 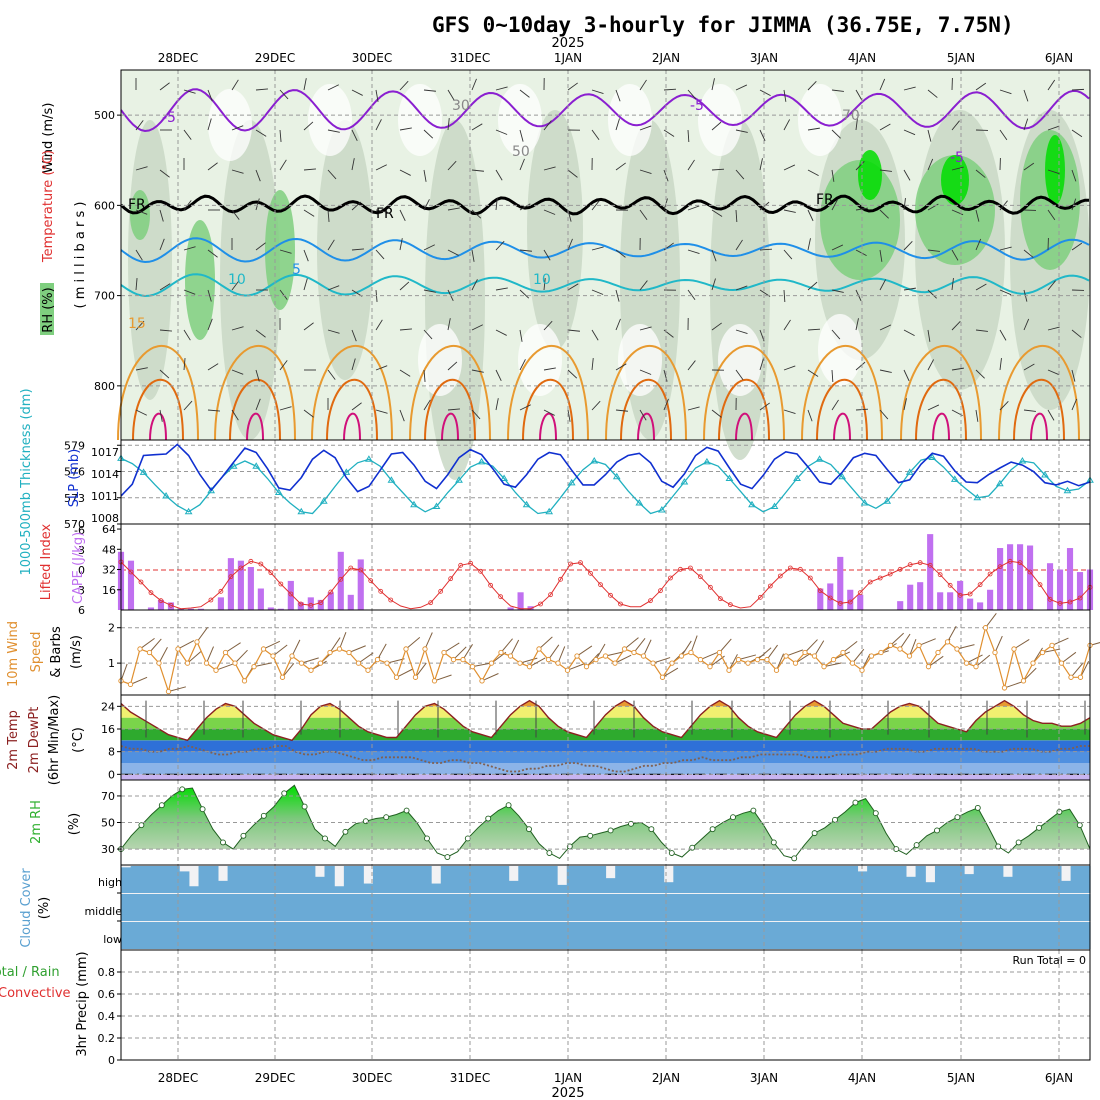 What do you see at coordinates (470, 1078) in the screenshot?
I see `date-label: 31DEC` at bounding box center [470, 1078].